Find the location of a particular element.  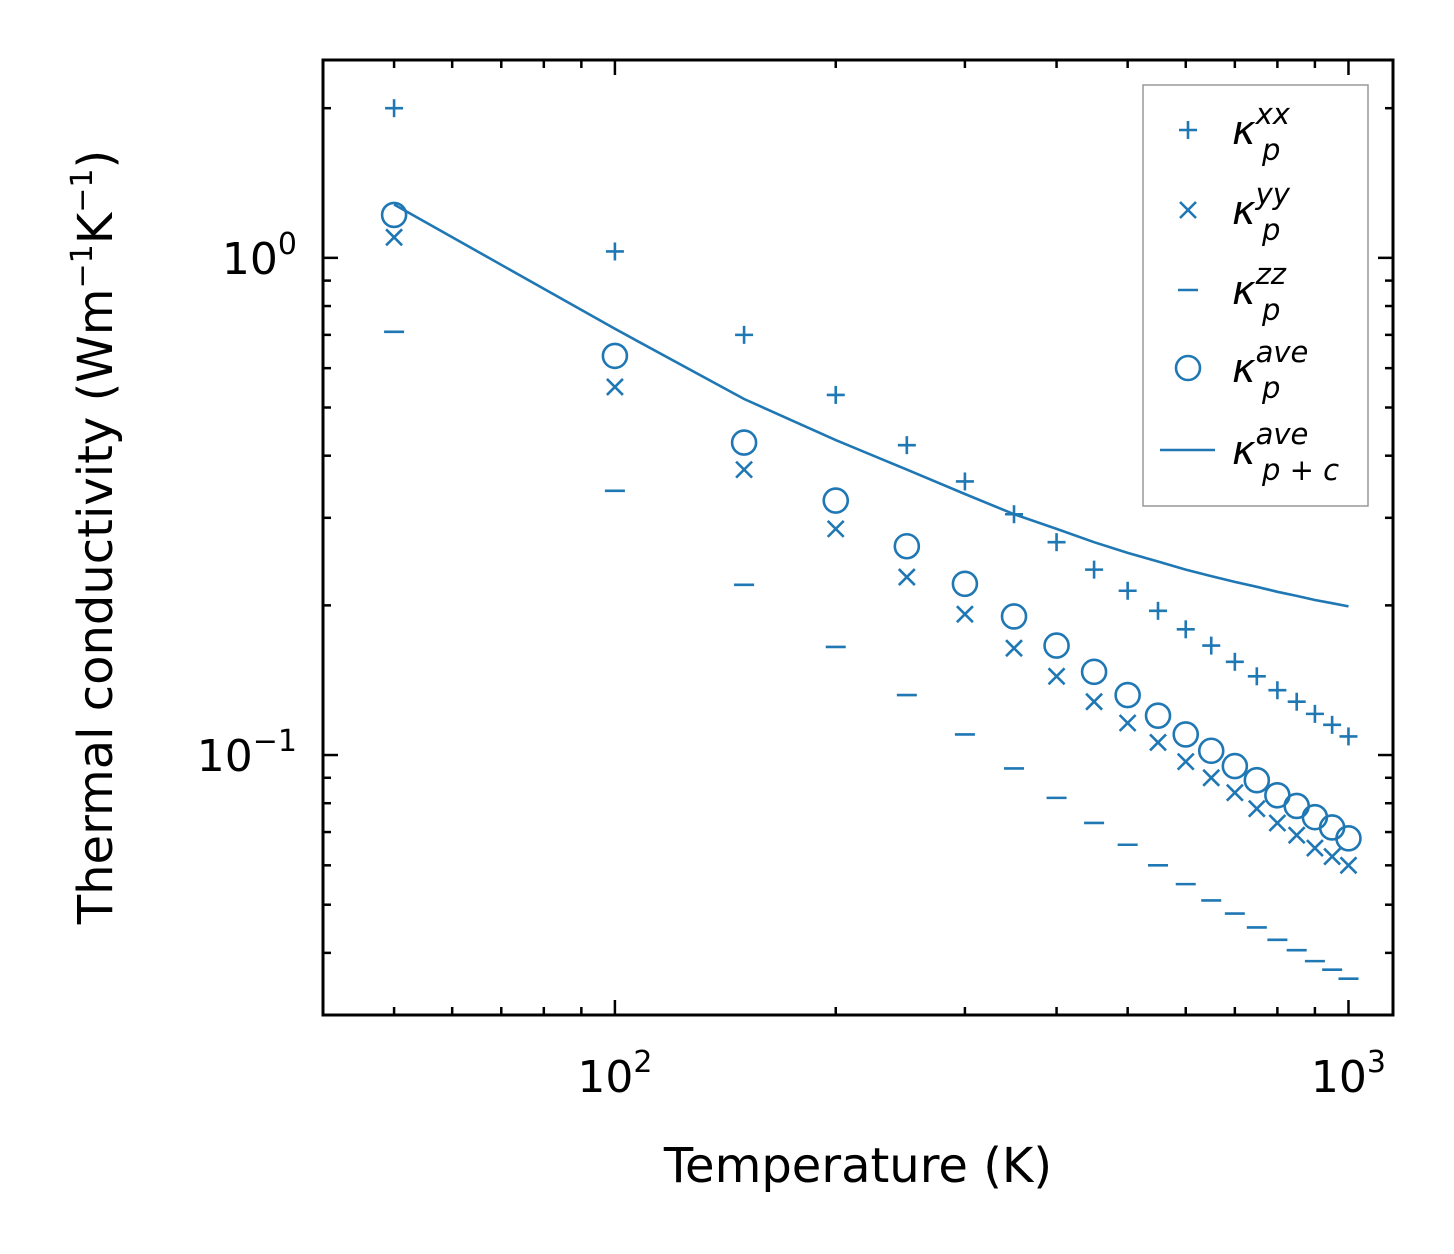

legend-entry: κave p is located at coordinates (1241, 370).